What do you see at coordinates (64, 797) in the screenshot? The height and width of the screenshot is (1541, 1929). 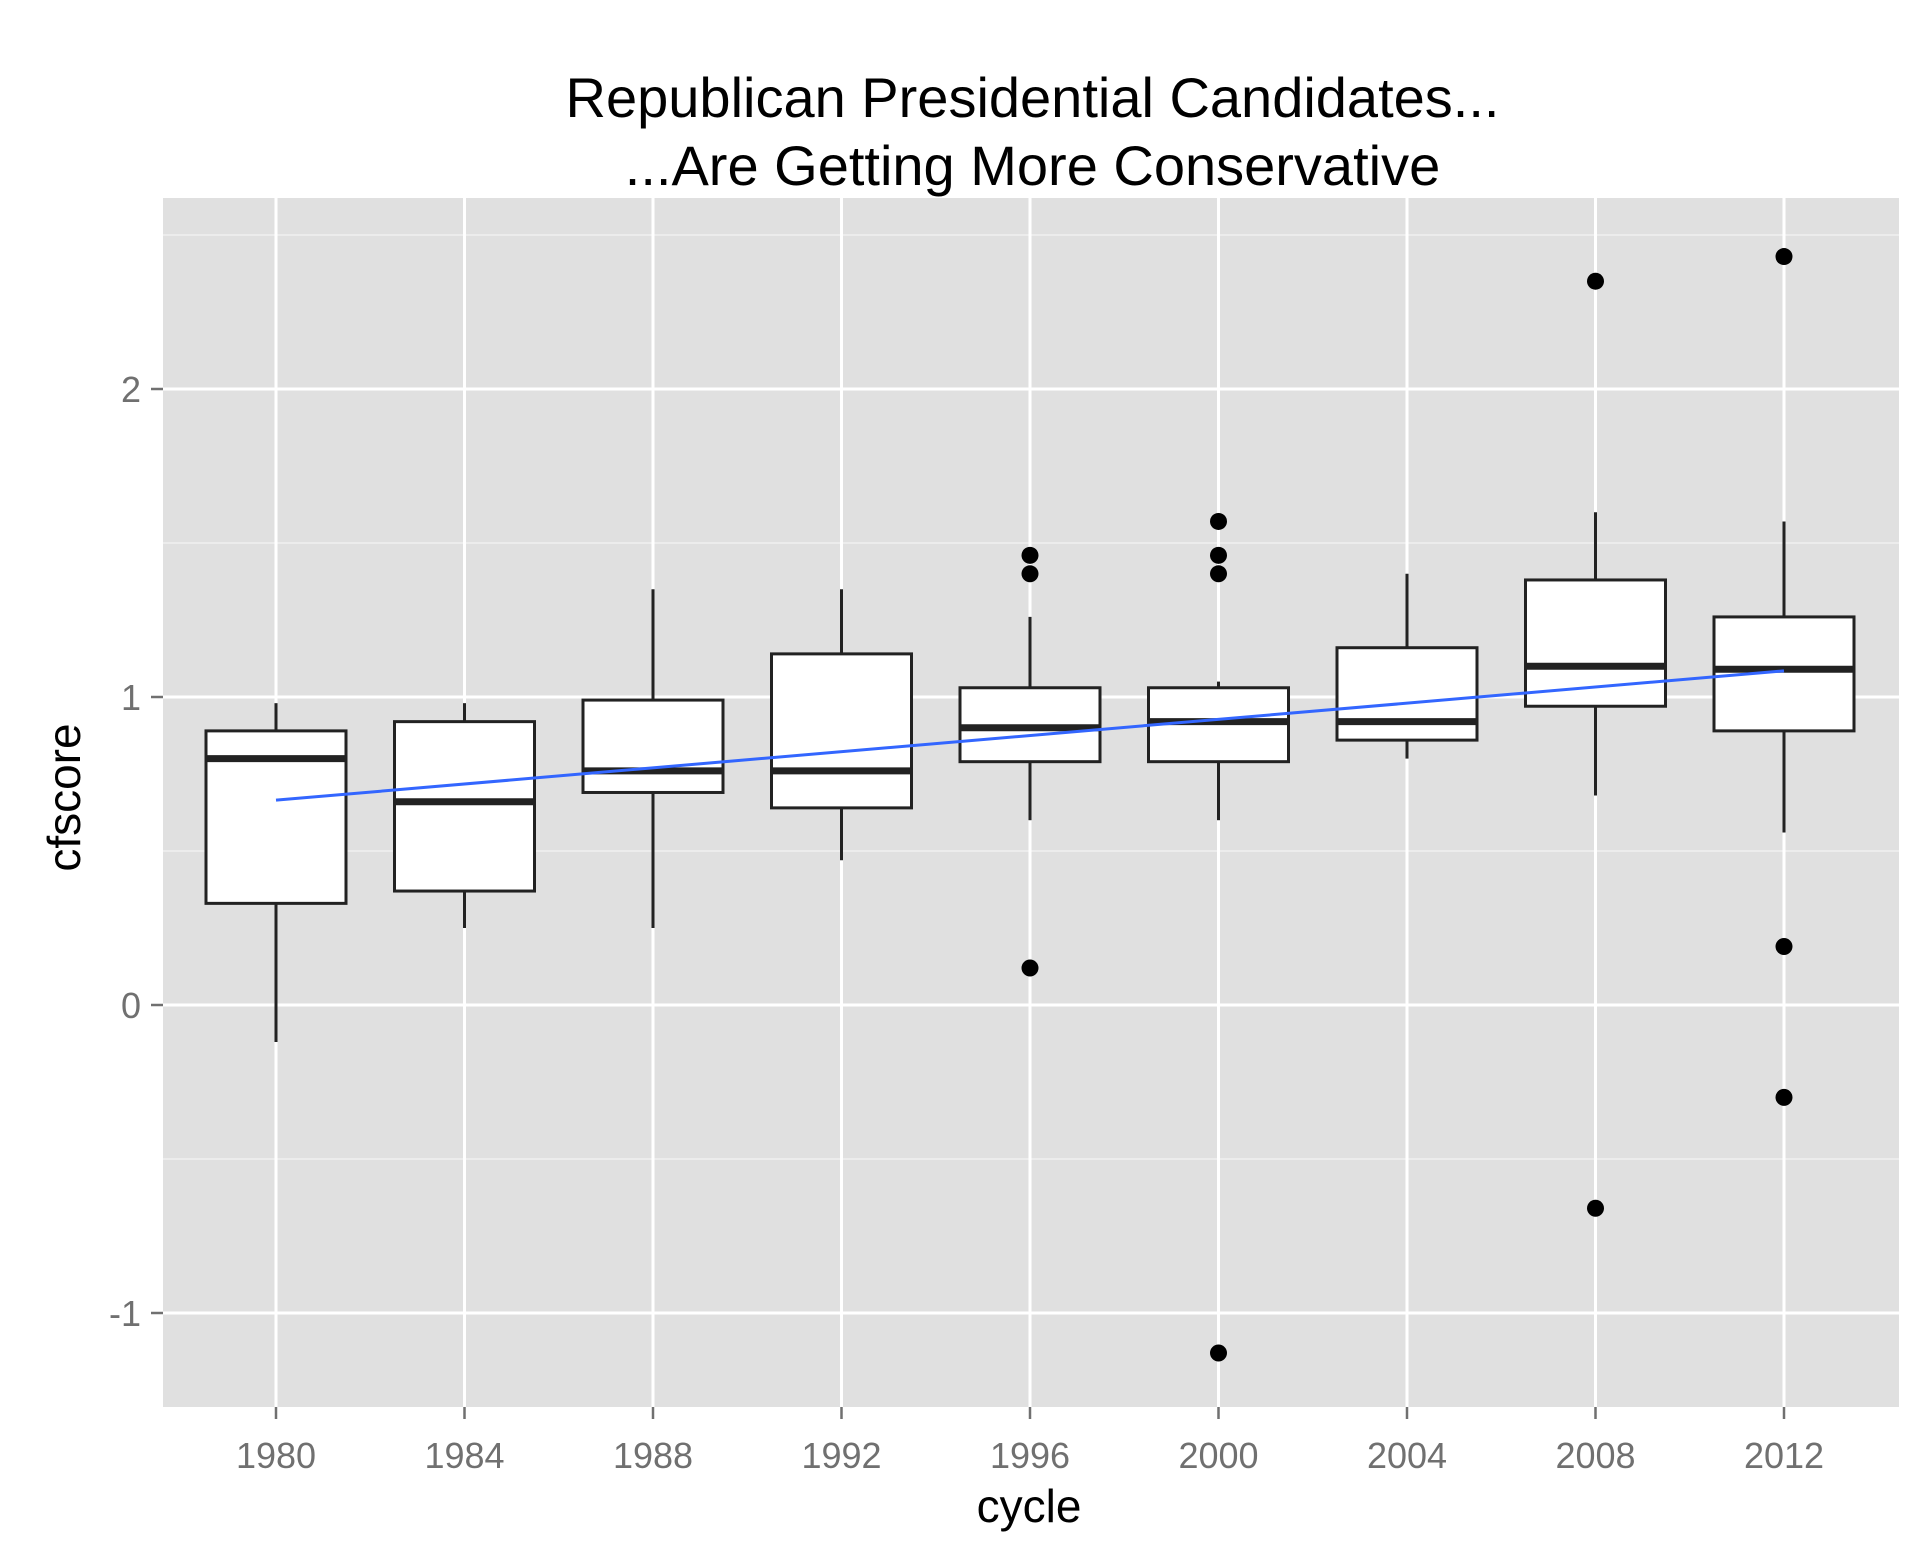 I see `y-axis-title: cfscore` at bounding box center [64, 797].